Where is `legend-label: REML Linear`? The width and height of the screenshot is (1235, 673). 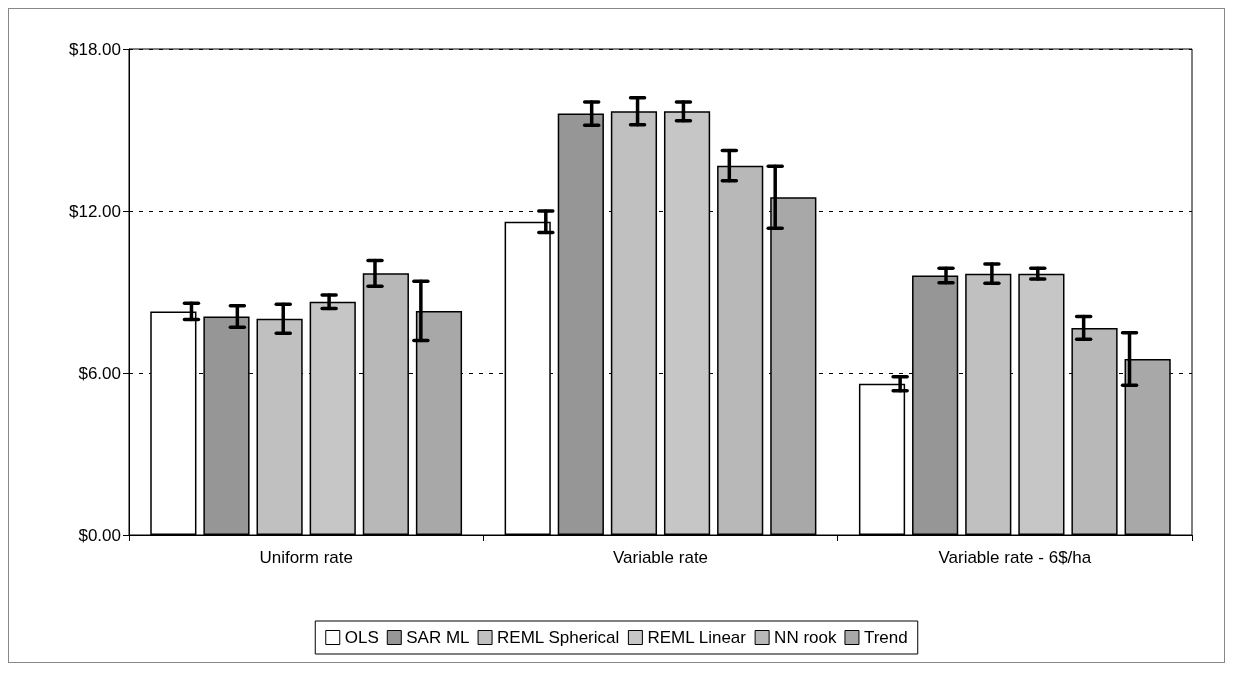 legend-label: REML Linear is located at coordinates (697, 637).